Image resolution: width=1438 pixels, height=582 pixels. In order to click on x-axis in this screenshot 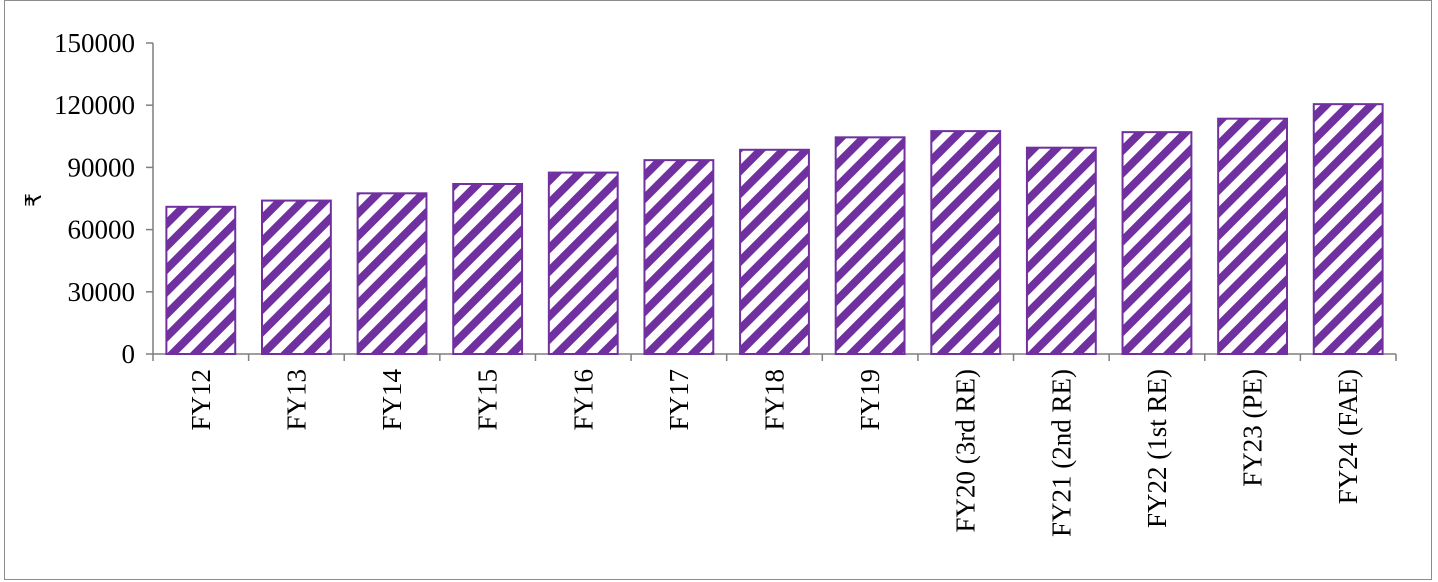, I will do `click(774, 357)`.